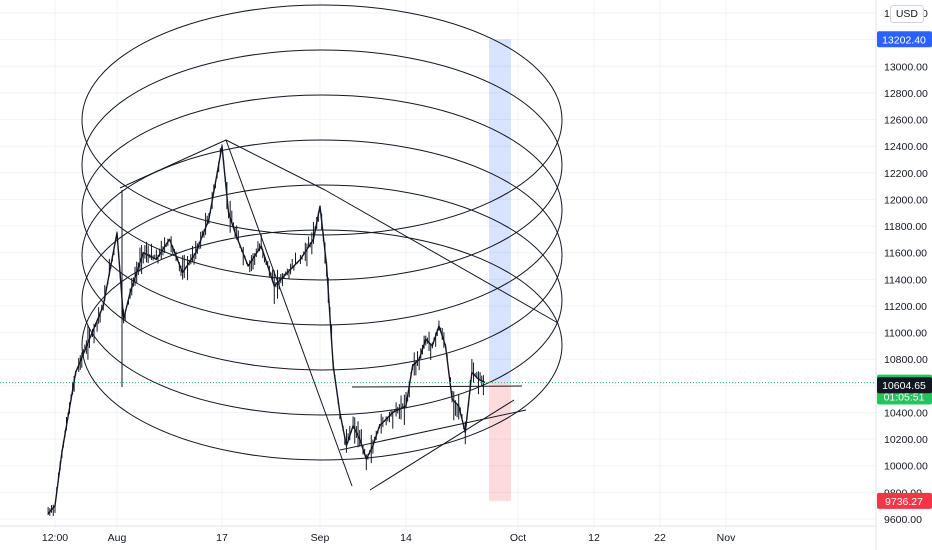 The height and width of the screenshot is (550, 932). Describe the element at coordinates (660, 538) in the screenshot. I see `time-tick-label: 22` at that location.